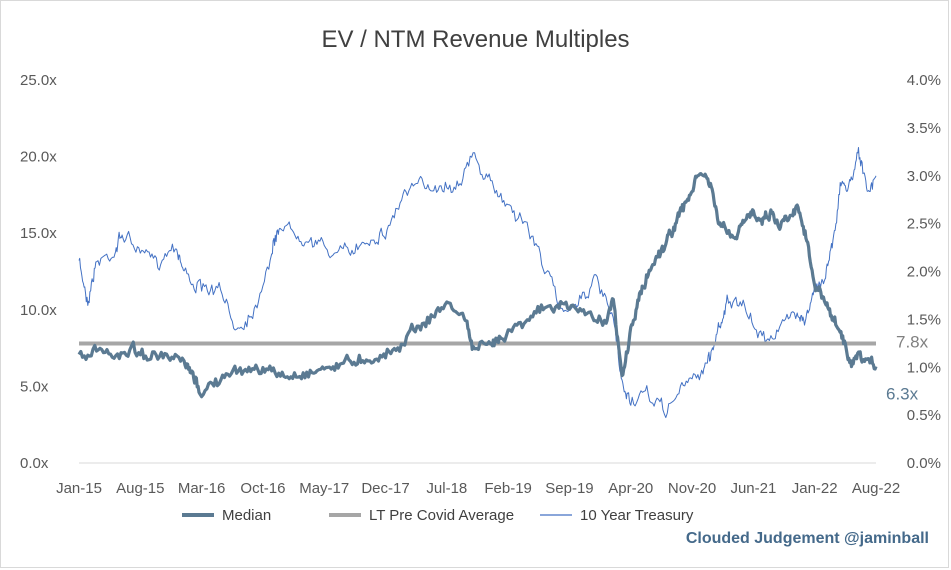  What do you see at coordinates (324, 488) in the screenshot?
I see `x-tick-label: May-17` at bounding box center [324, 488].